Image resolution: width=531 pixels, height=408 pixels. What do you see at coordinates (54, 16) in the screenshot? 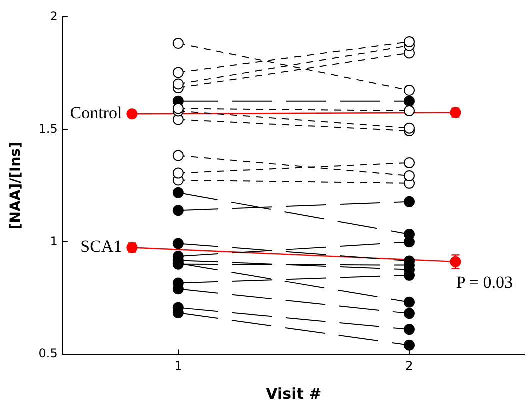
I see `y-tick-label: 2` at bounding box center [54, 16].